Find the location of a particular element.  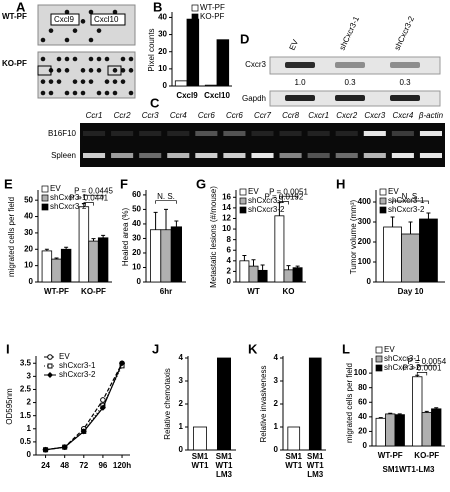

x-tick-label: 24 is located at coordinates (45, 465).